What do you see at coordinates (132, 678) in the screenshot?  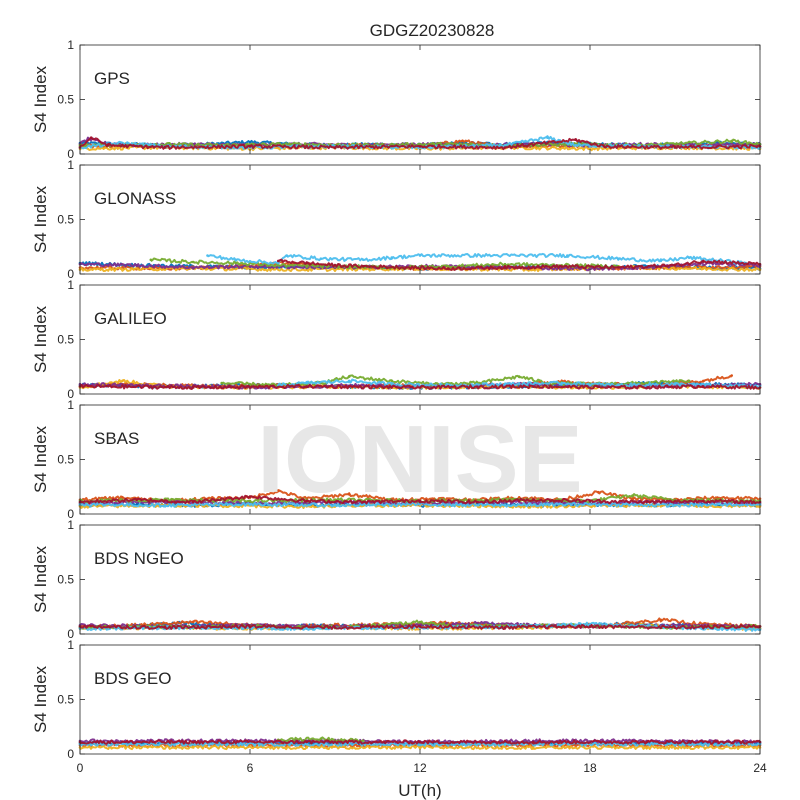 I see `panel-label: BDS GEO` at bounding box center [132, 678].